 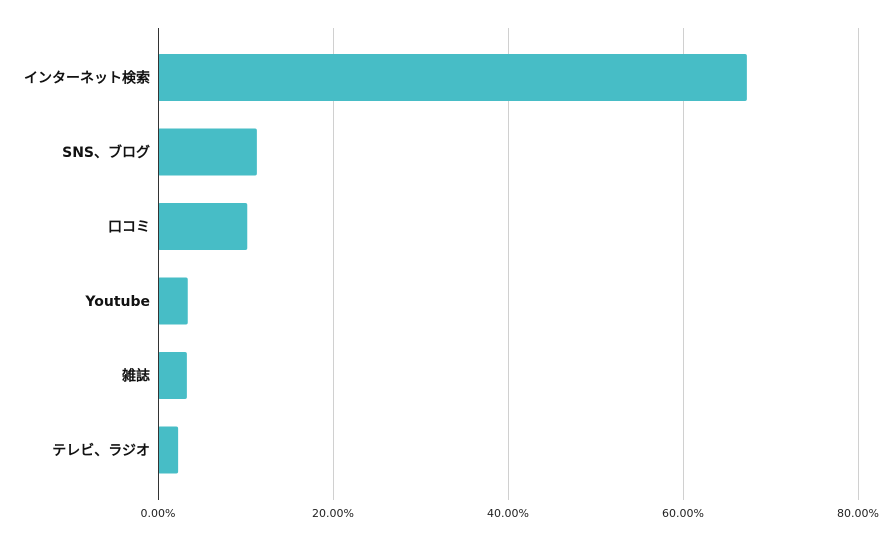 I want to click on x-tick-label: 80.00%, so click(x=858, y=513).